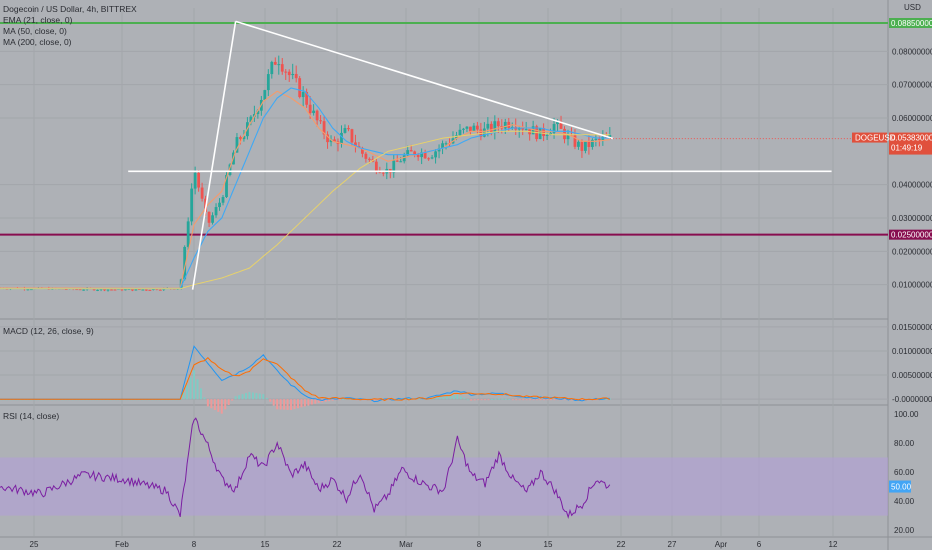 The height and width of the screenshot is (550, 932). I want to click on support-label-bg, so click(910, 234).